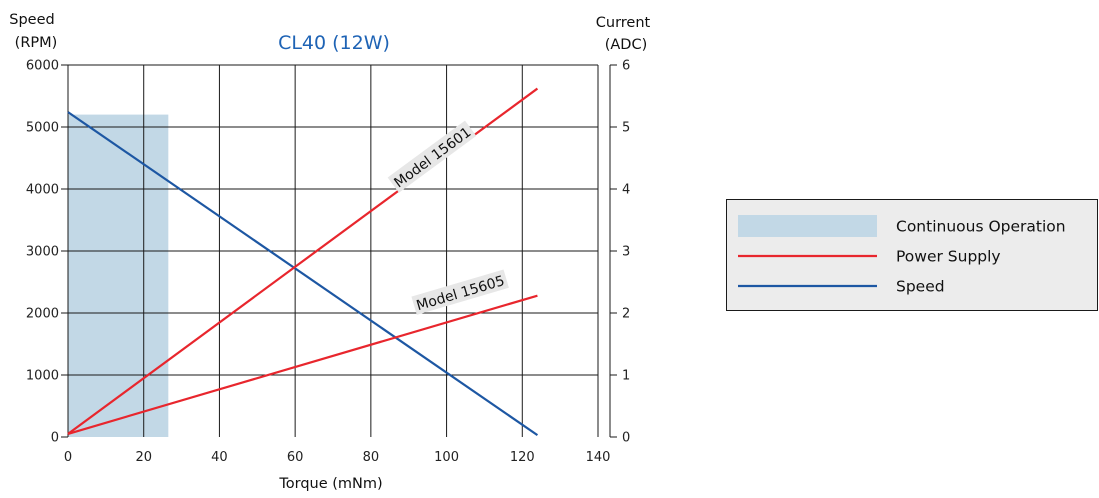 This screenshot has height=498, width=1099. What do you see at coordinates (36, 43) in the screenshot?
I see `y-axis-title-line-2: (RPM)` at bounding box center [36, 43].